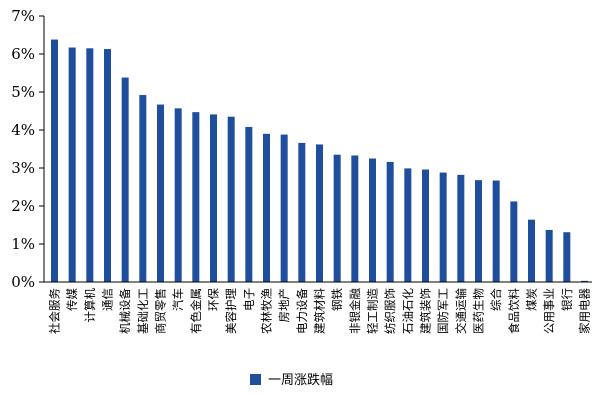 This screenshot has height=394, width=592. I want to click on x-tick-label: 社会服务, so click(55, 311).